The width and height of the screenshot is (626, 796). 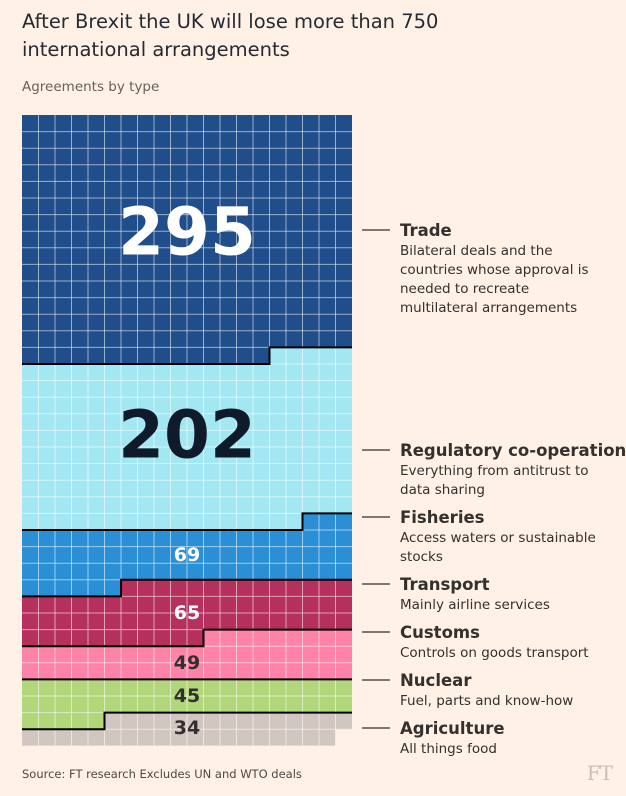 I want to click on legend-description-regulatory-co-operation: Everything from antitrust to data sharing, so click(x=494, y=480).